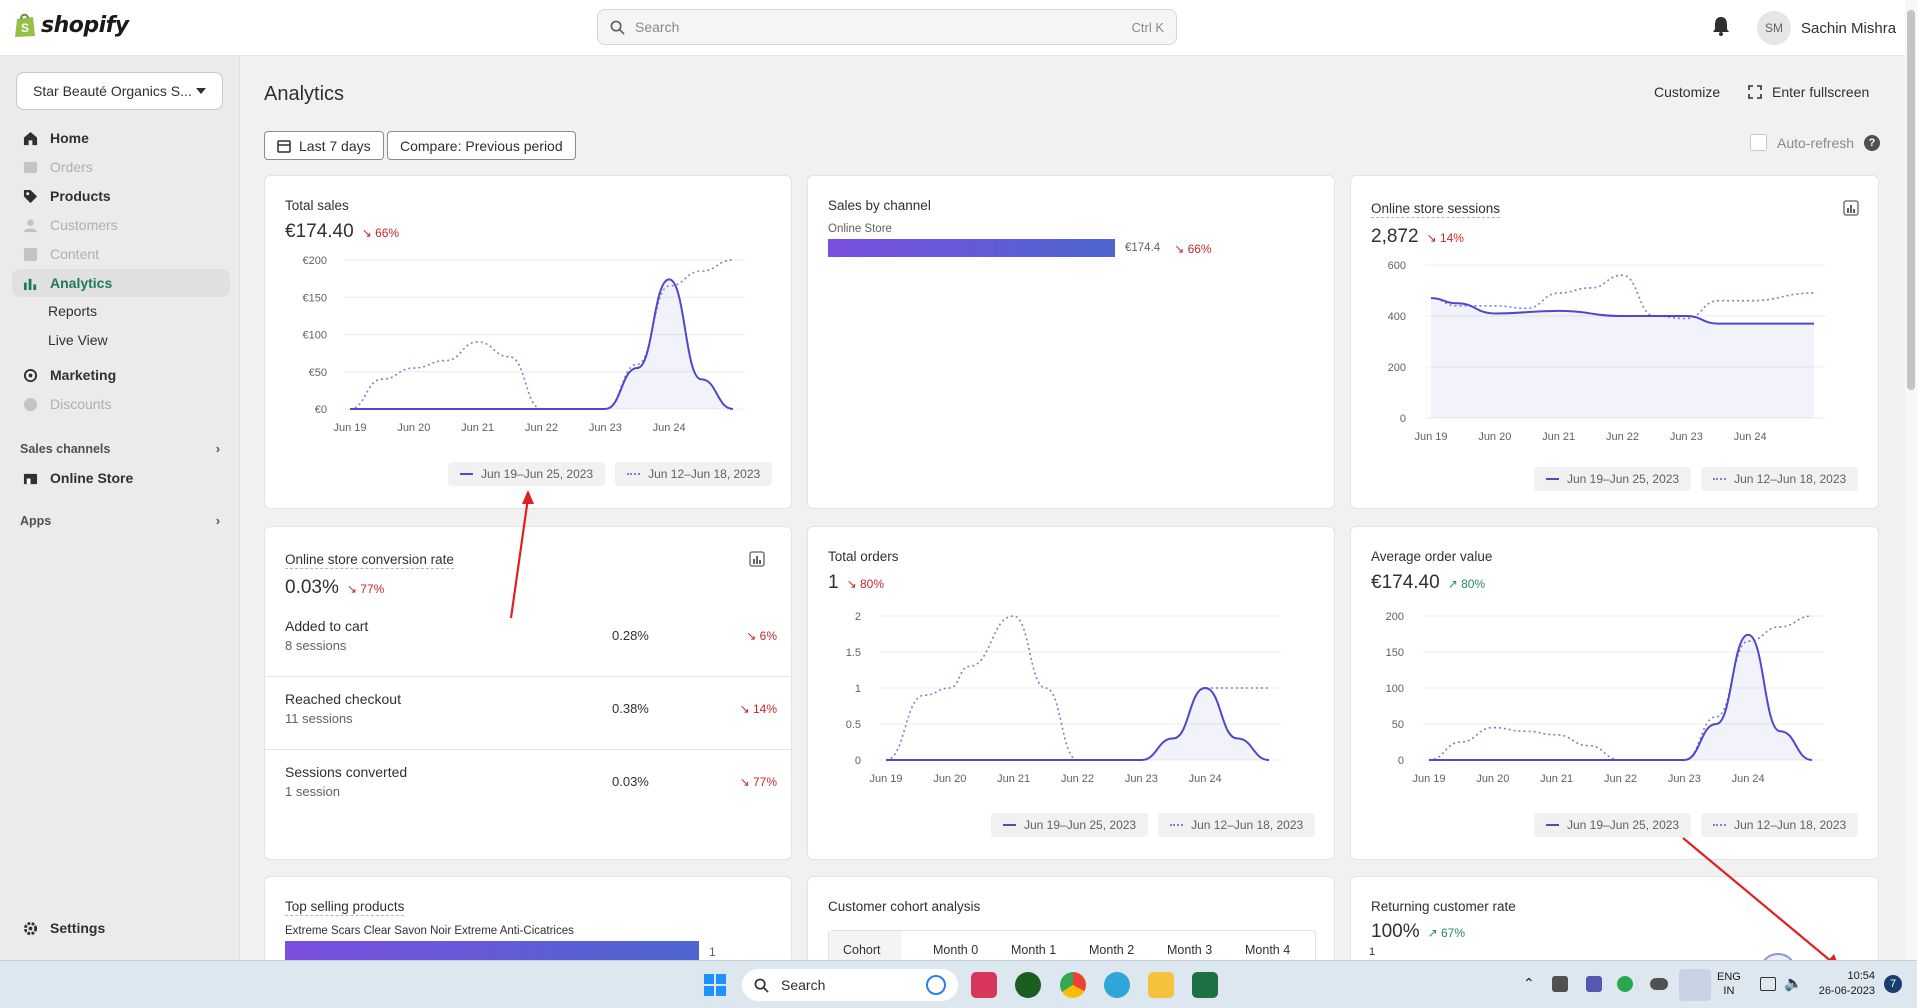 This screenshot has height=1008, width=1917. What do you see at coordinates (1117, 985) in the screenshot?
I see `telegram-icon` at bounding box center [1117, 985].